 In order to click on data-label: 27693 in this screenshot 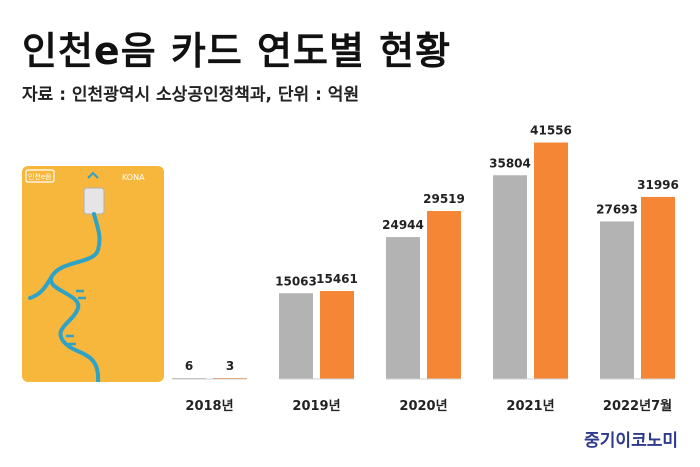, I will do `click(617, 209)`.